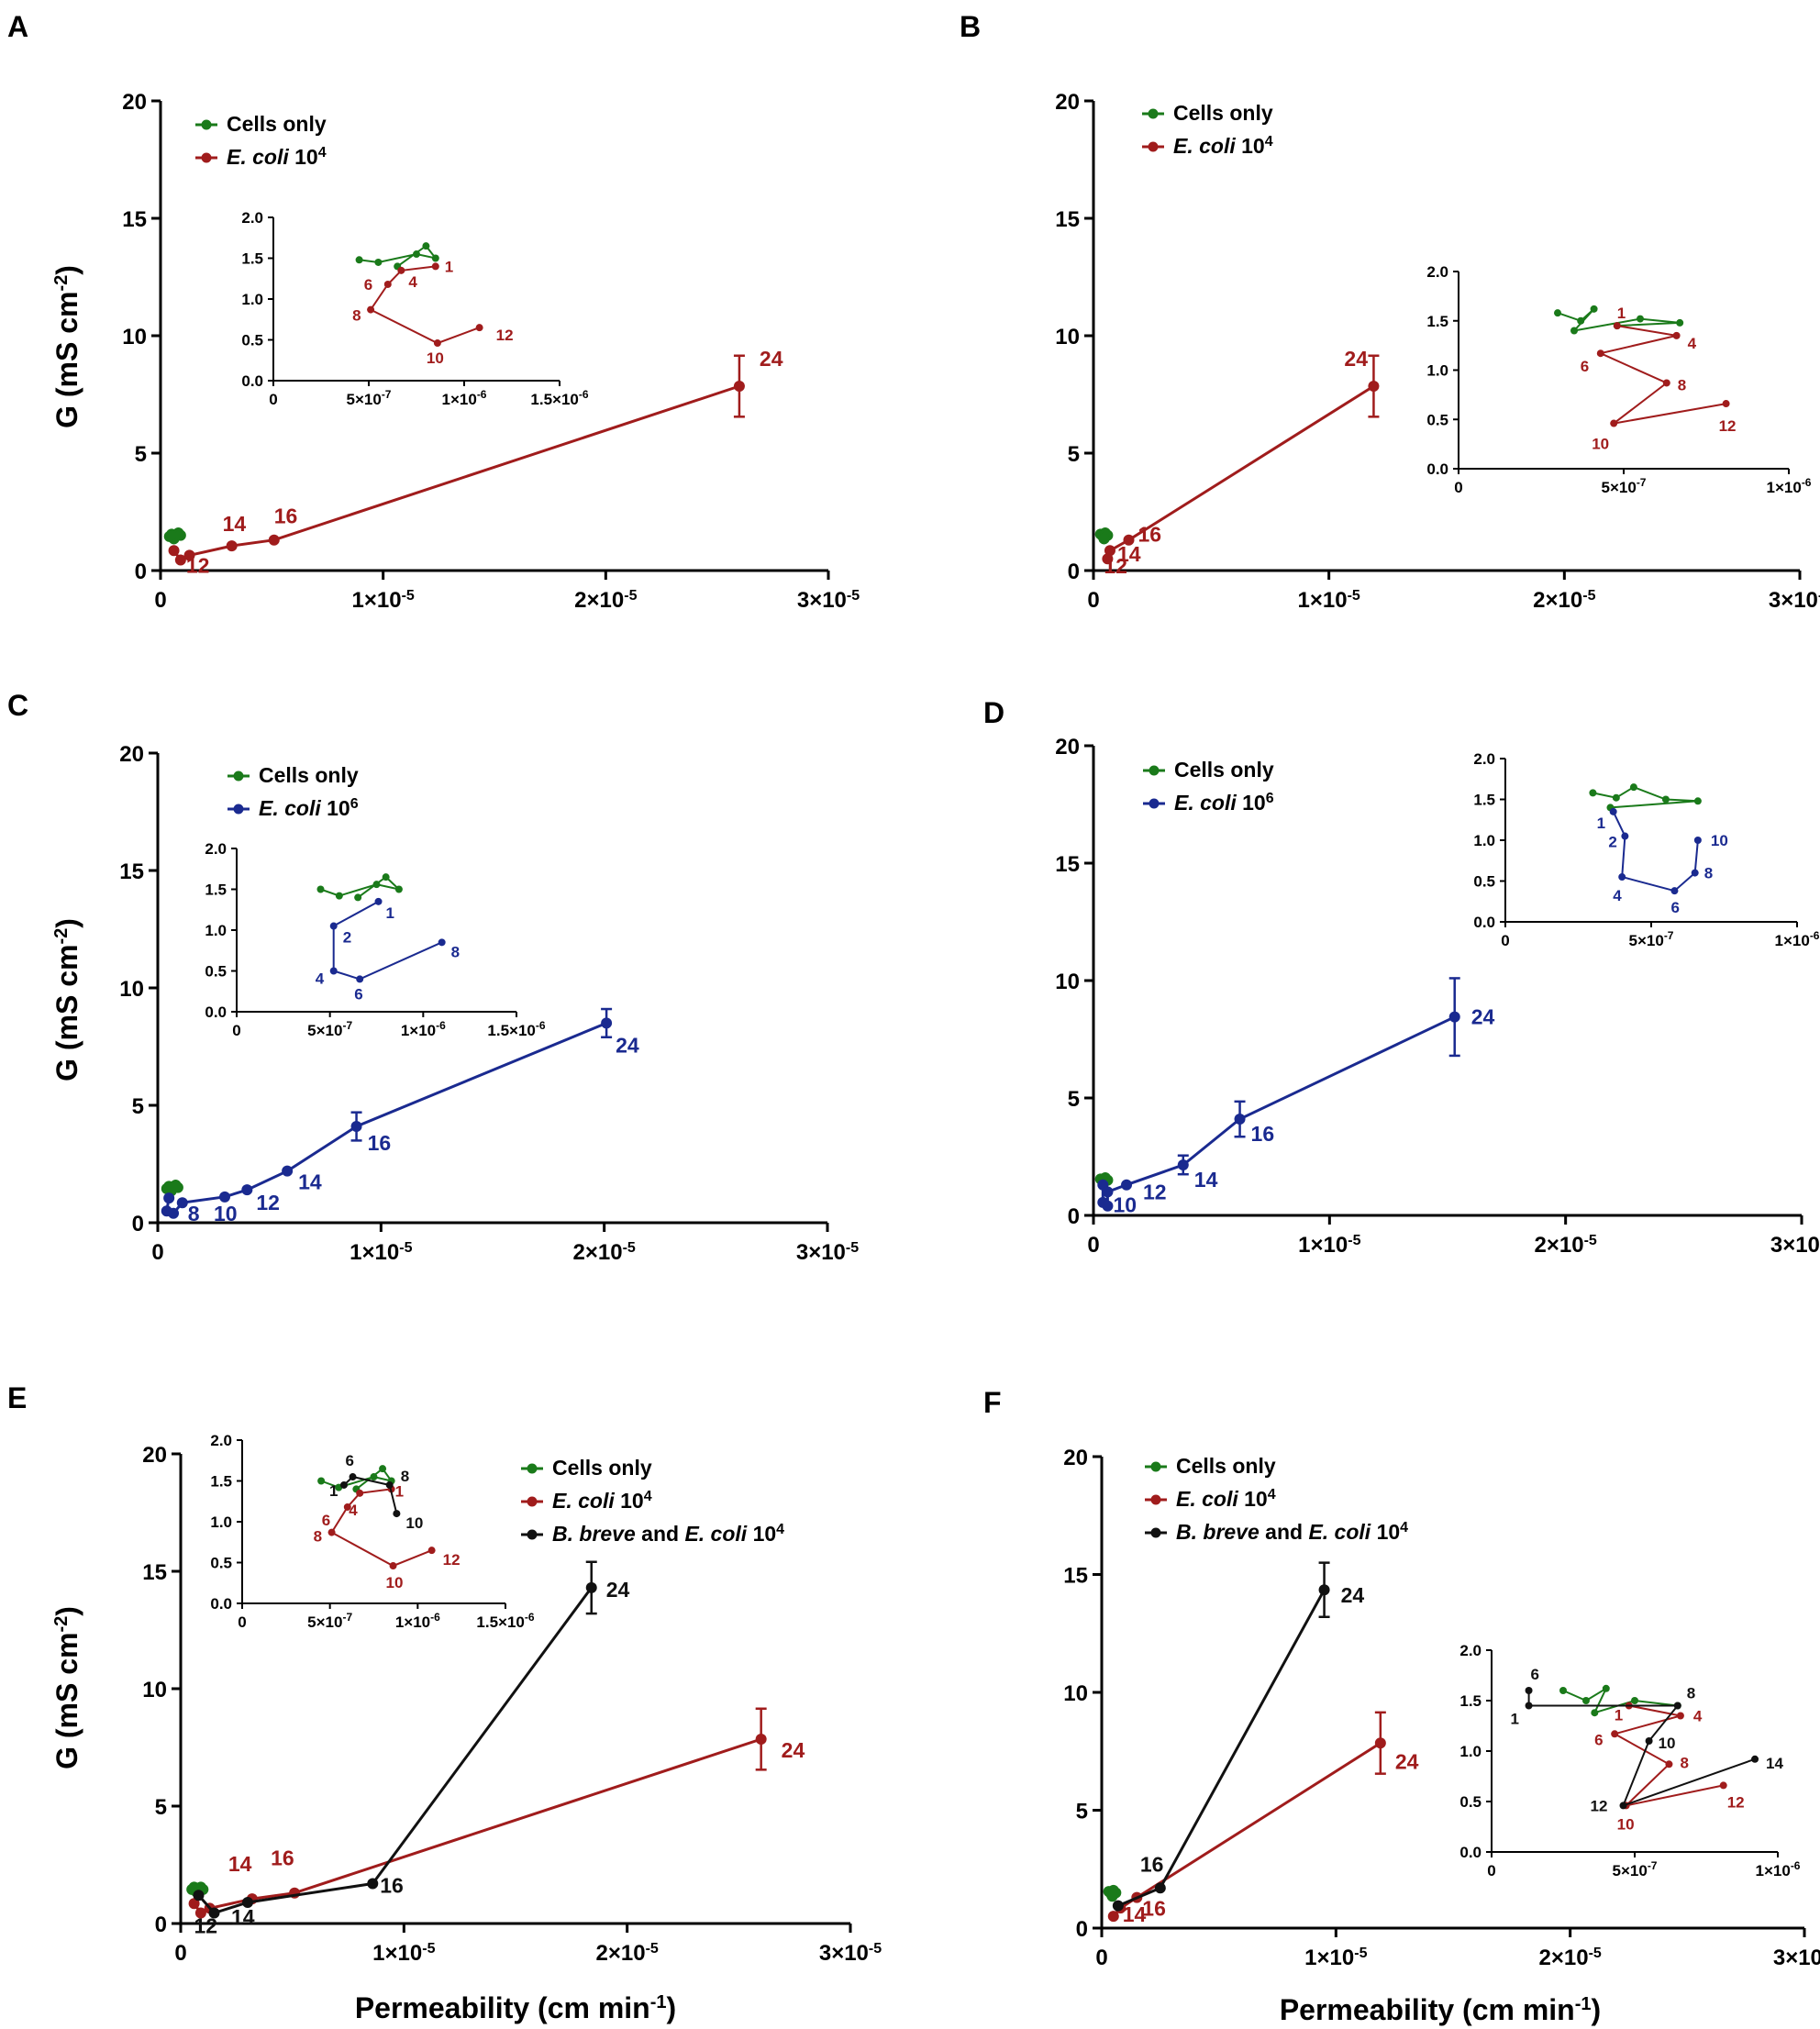 This screenshot has width=1820, height=2029. What do you see at coordinates (1470, 1802) in the screenshot?
I see `y-tick-label: 0.5` at bounding box center [1470, 1802].